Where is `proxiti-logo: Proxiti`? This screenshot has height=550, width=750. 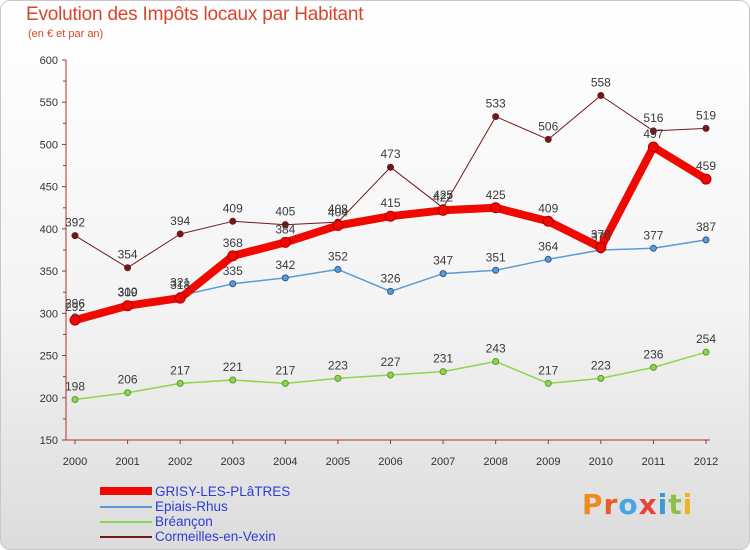
proxiti-logo: Proxiti is located at coordinates (637, 504).